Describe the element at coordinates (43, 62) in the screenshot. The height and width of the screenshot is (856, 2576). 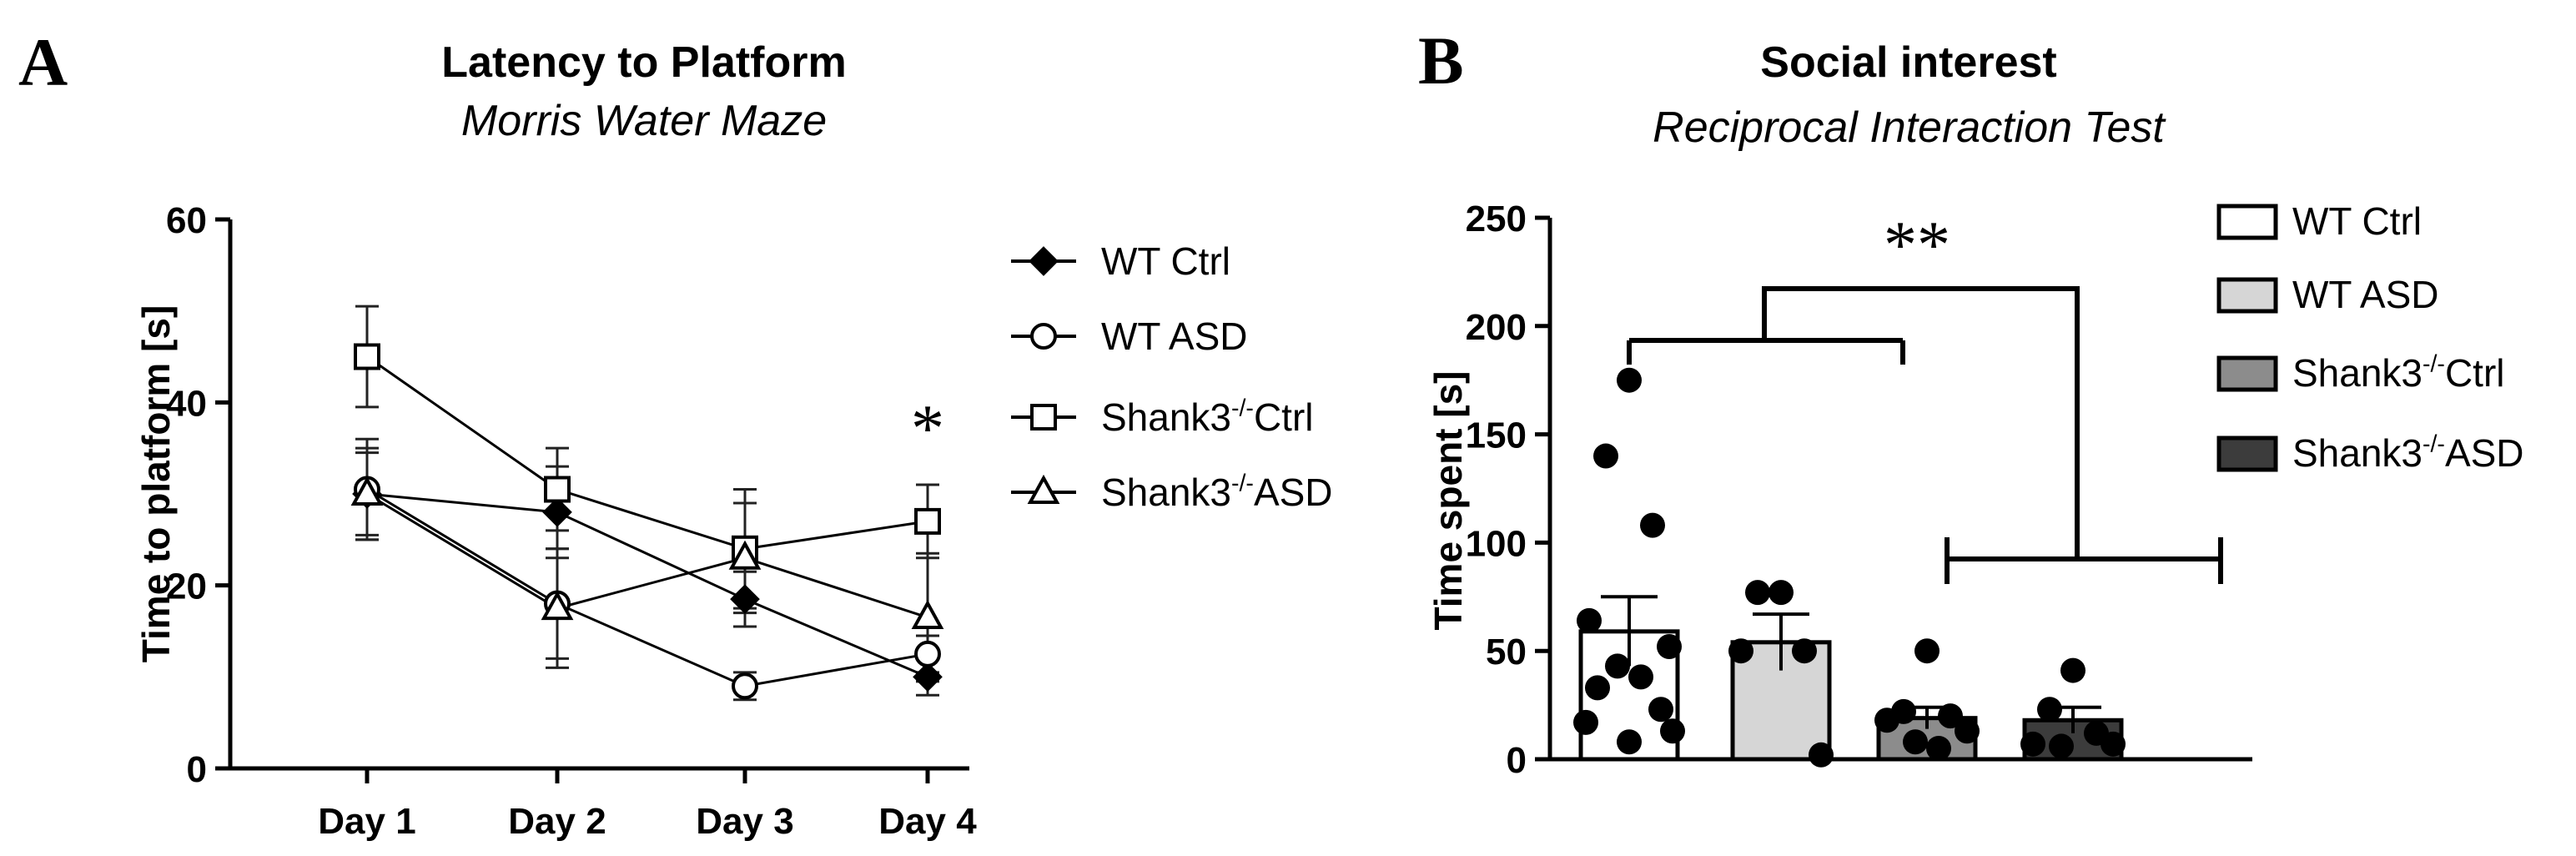
I see `panel-label-a: A` at that location.